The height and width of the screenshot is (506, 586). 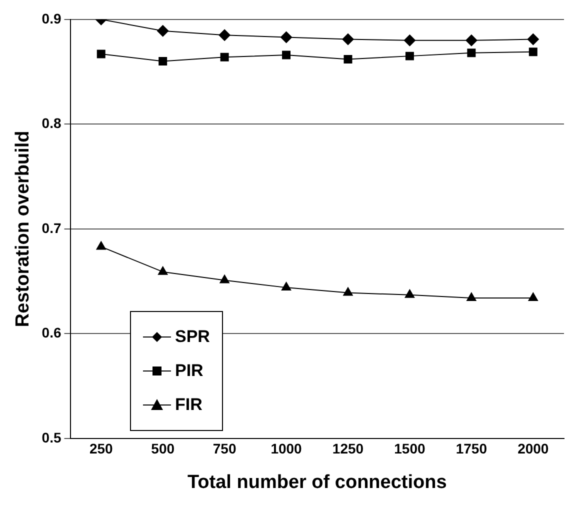 I want to click on x-tick-label: 1500, so click(x=410, y=448).